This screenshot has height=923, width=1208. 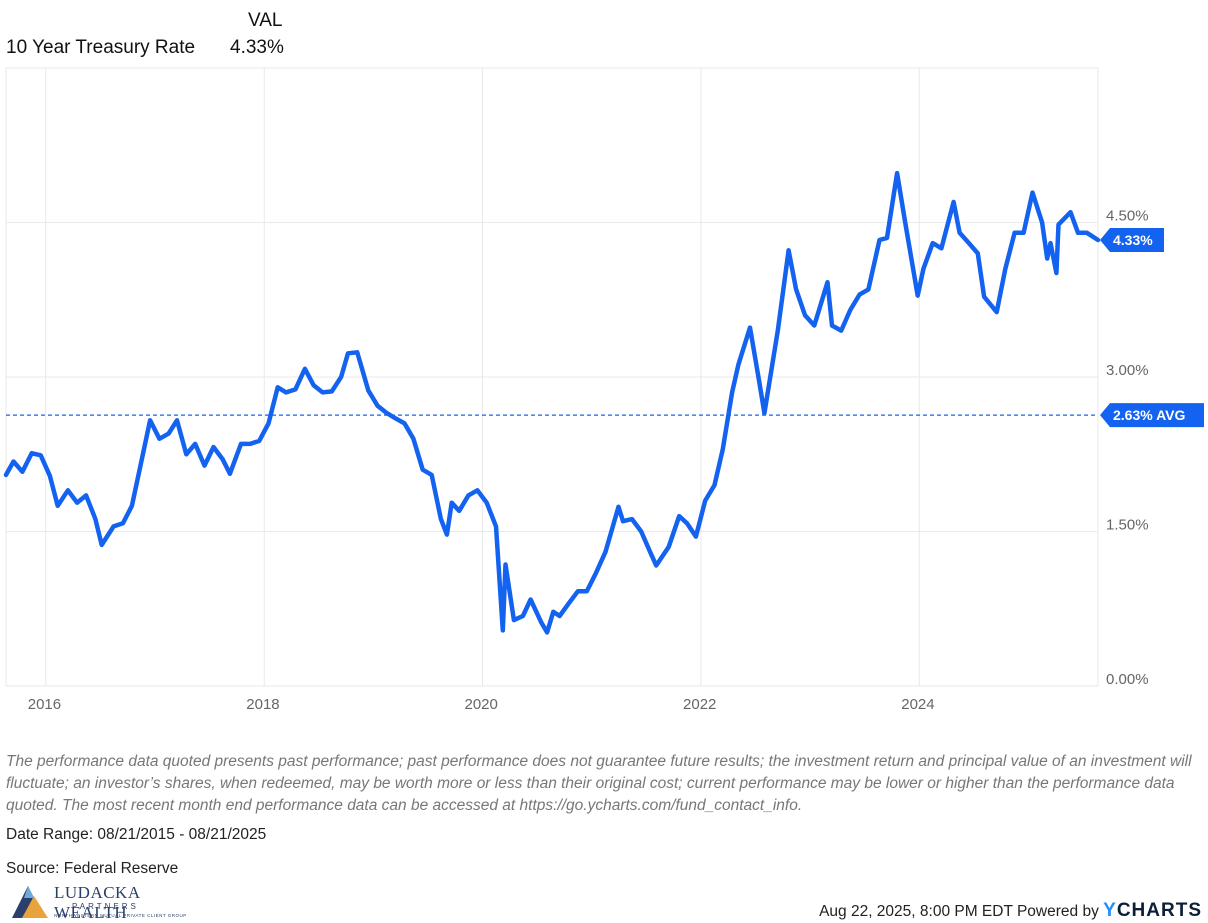 I want to click on x-tick-label: 2020, so click(x=480, y=704).